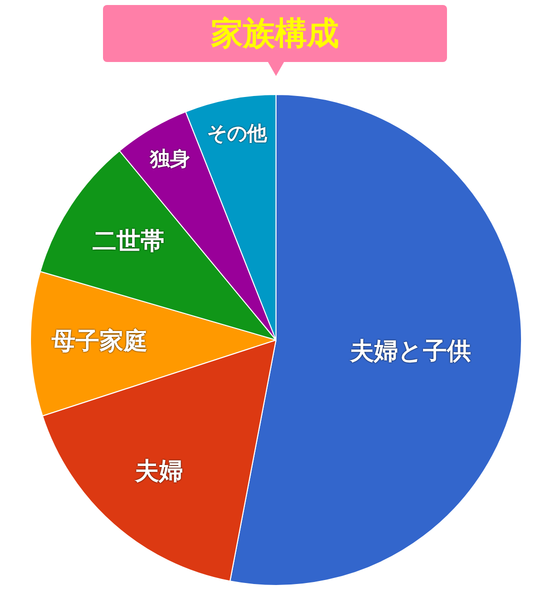  Describe the element at coordinates (169, 158) in the screenshot. I see `slice-label: 独身` at that location.